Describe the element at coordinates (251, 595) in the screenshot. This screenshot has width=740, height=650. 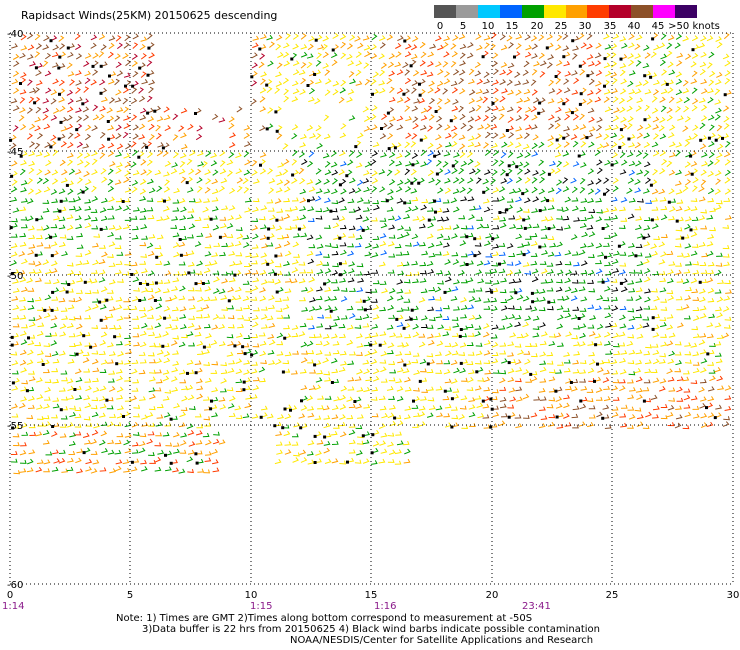
I see `lon-tick-10: 10` at that location.